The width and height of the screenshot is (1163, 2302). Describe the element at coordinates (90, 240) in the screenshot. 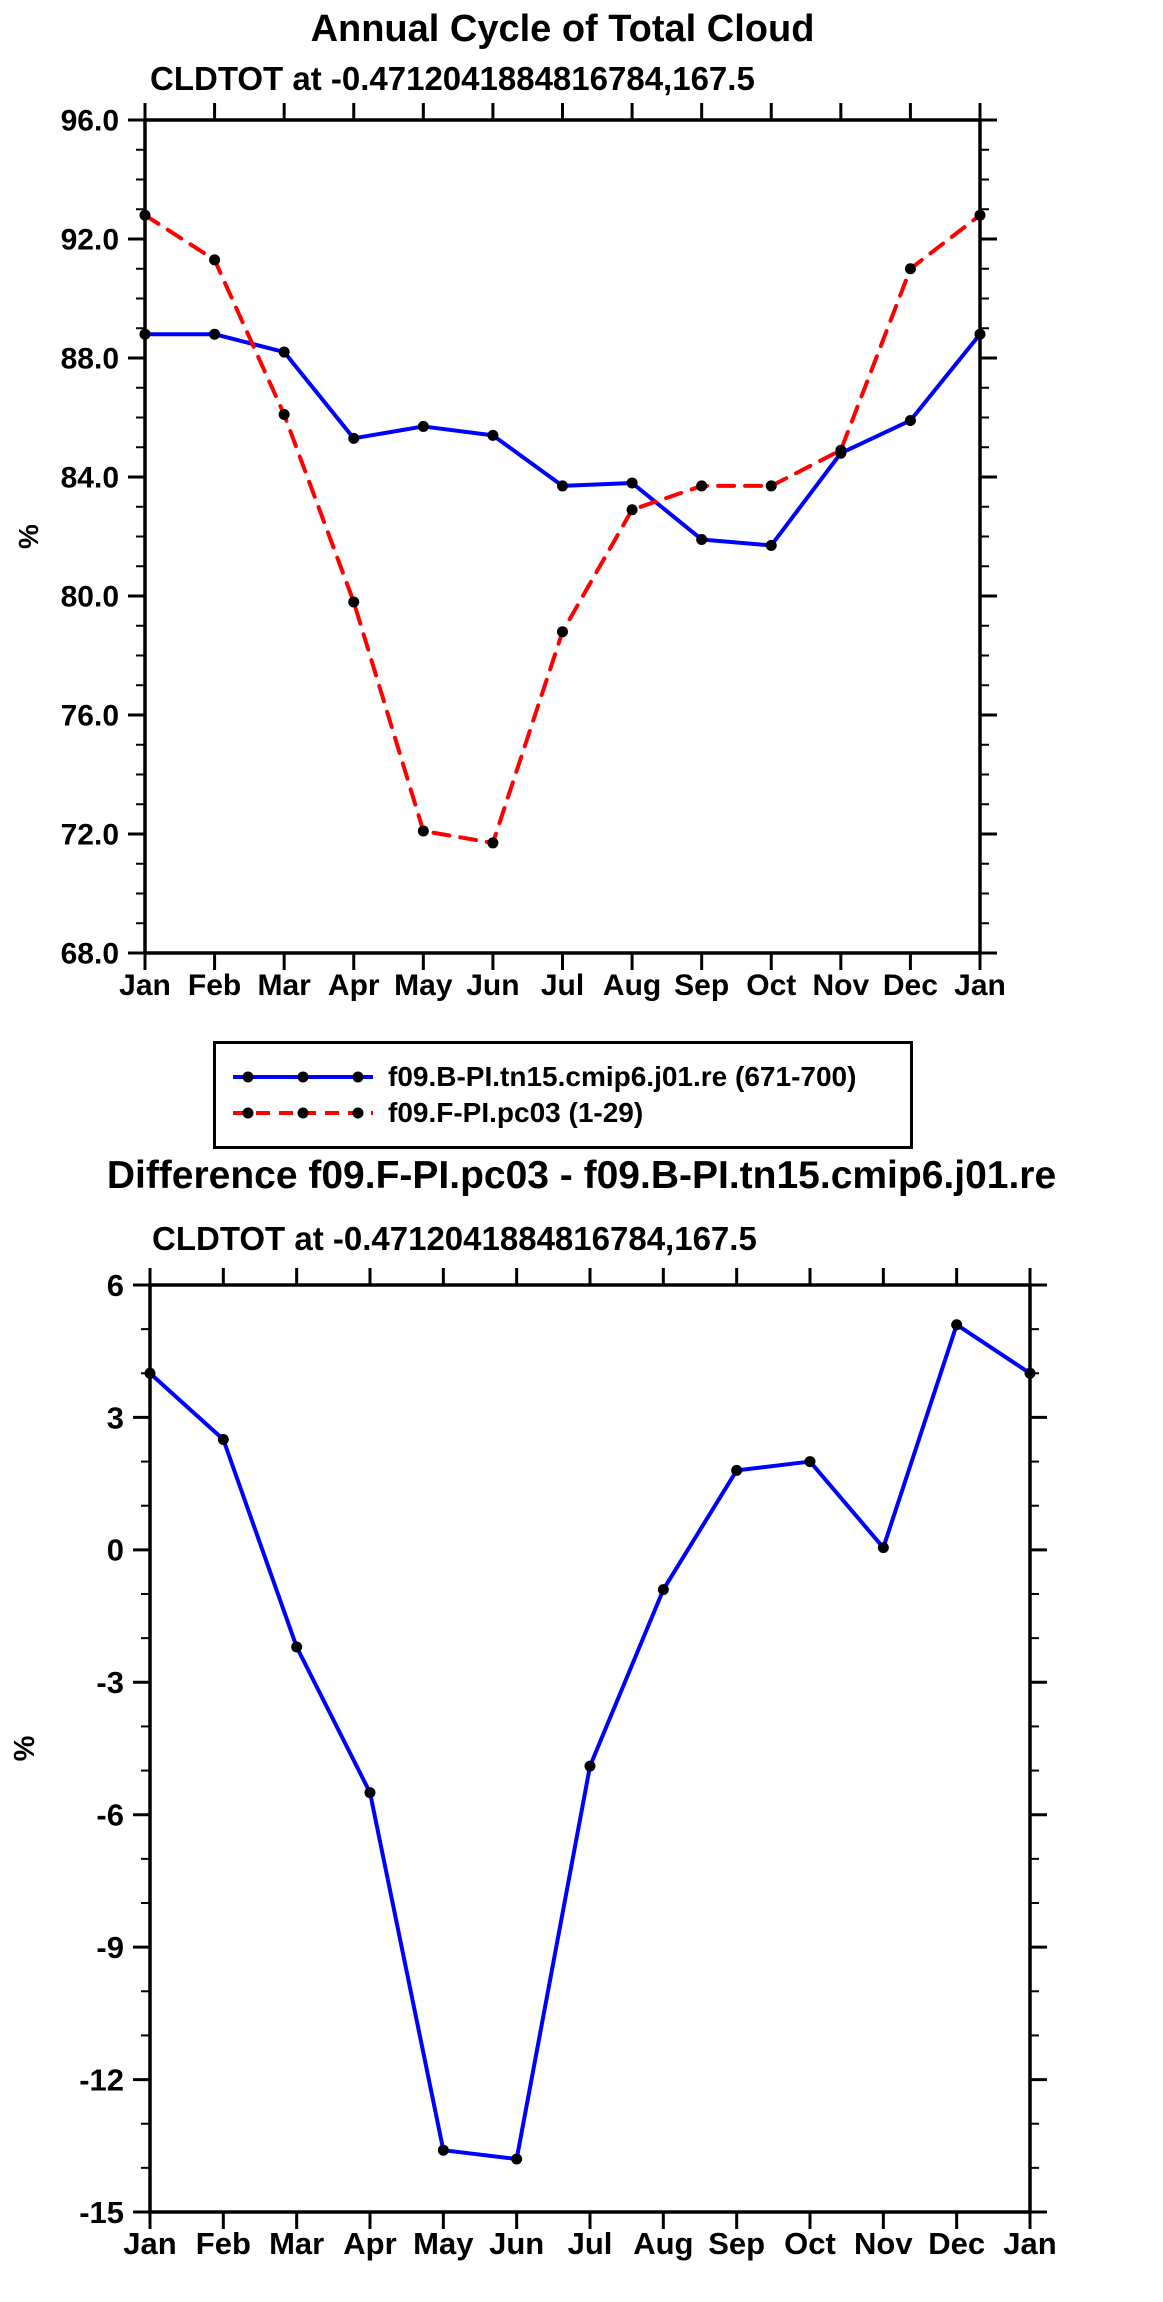

I see `y-tick-label: 92.0` at that location.